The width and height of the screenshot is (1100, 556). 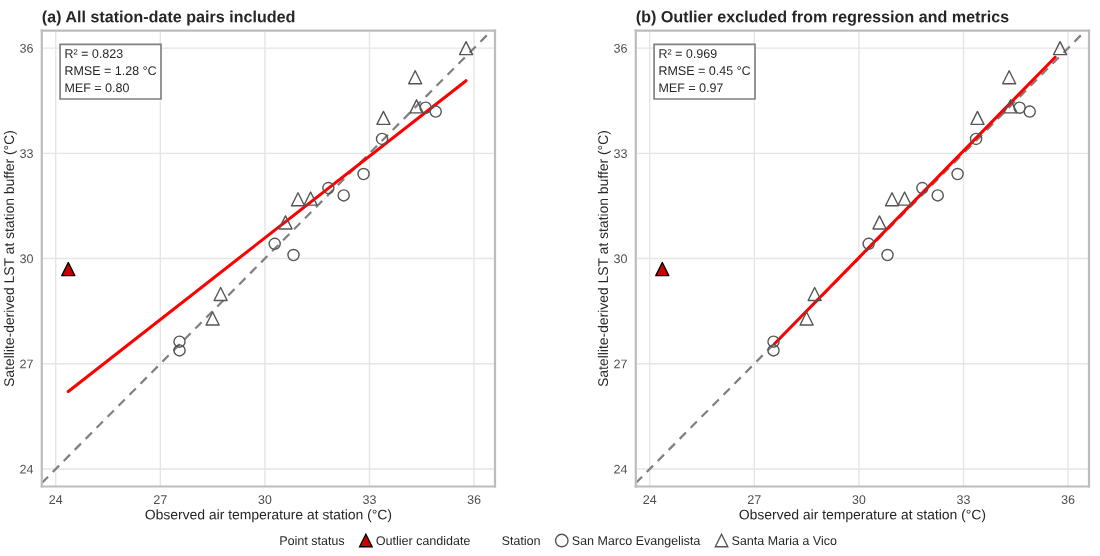 What do you see at coordinates (822, 18) in the screenshot?
I see `chart-title: (b) Outlier excluded from regression and metrics` at bounding box center [822, 18].